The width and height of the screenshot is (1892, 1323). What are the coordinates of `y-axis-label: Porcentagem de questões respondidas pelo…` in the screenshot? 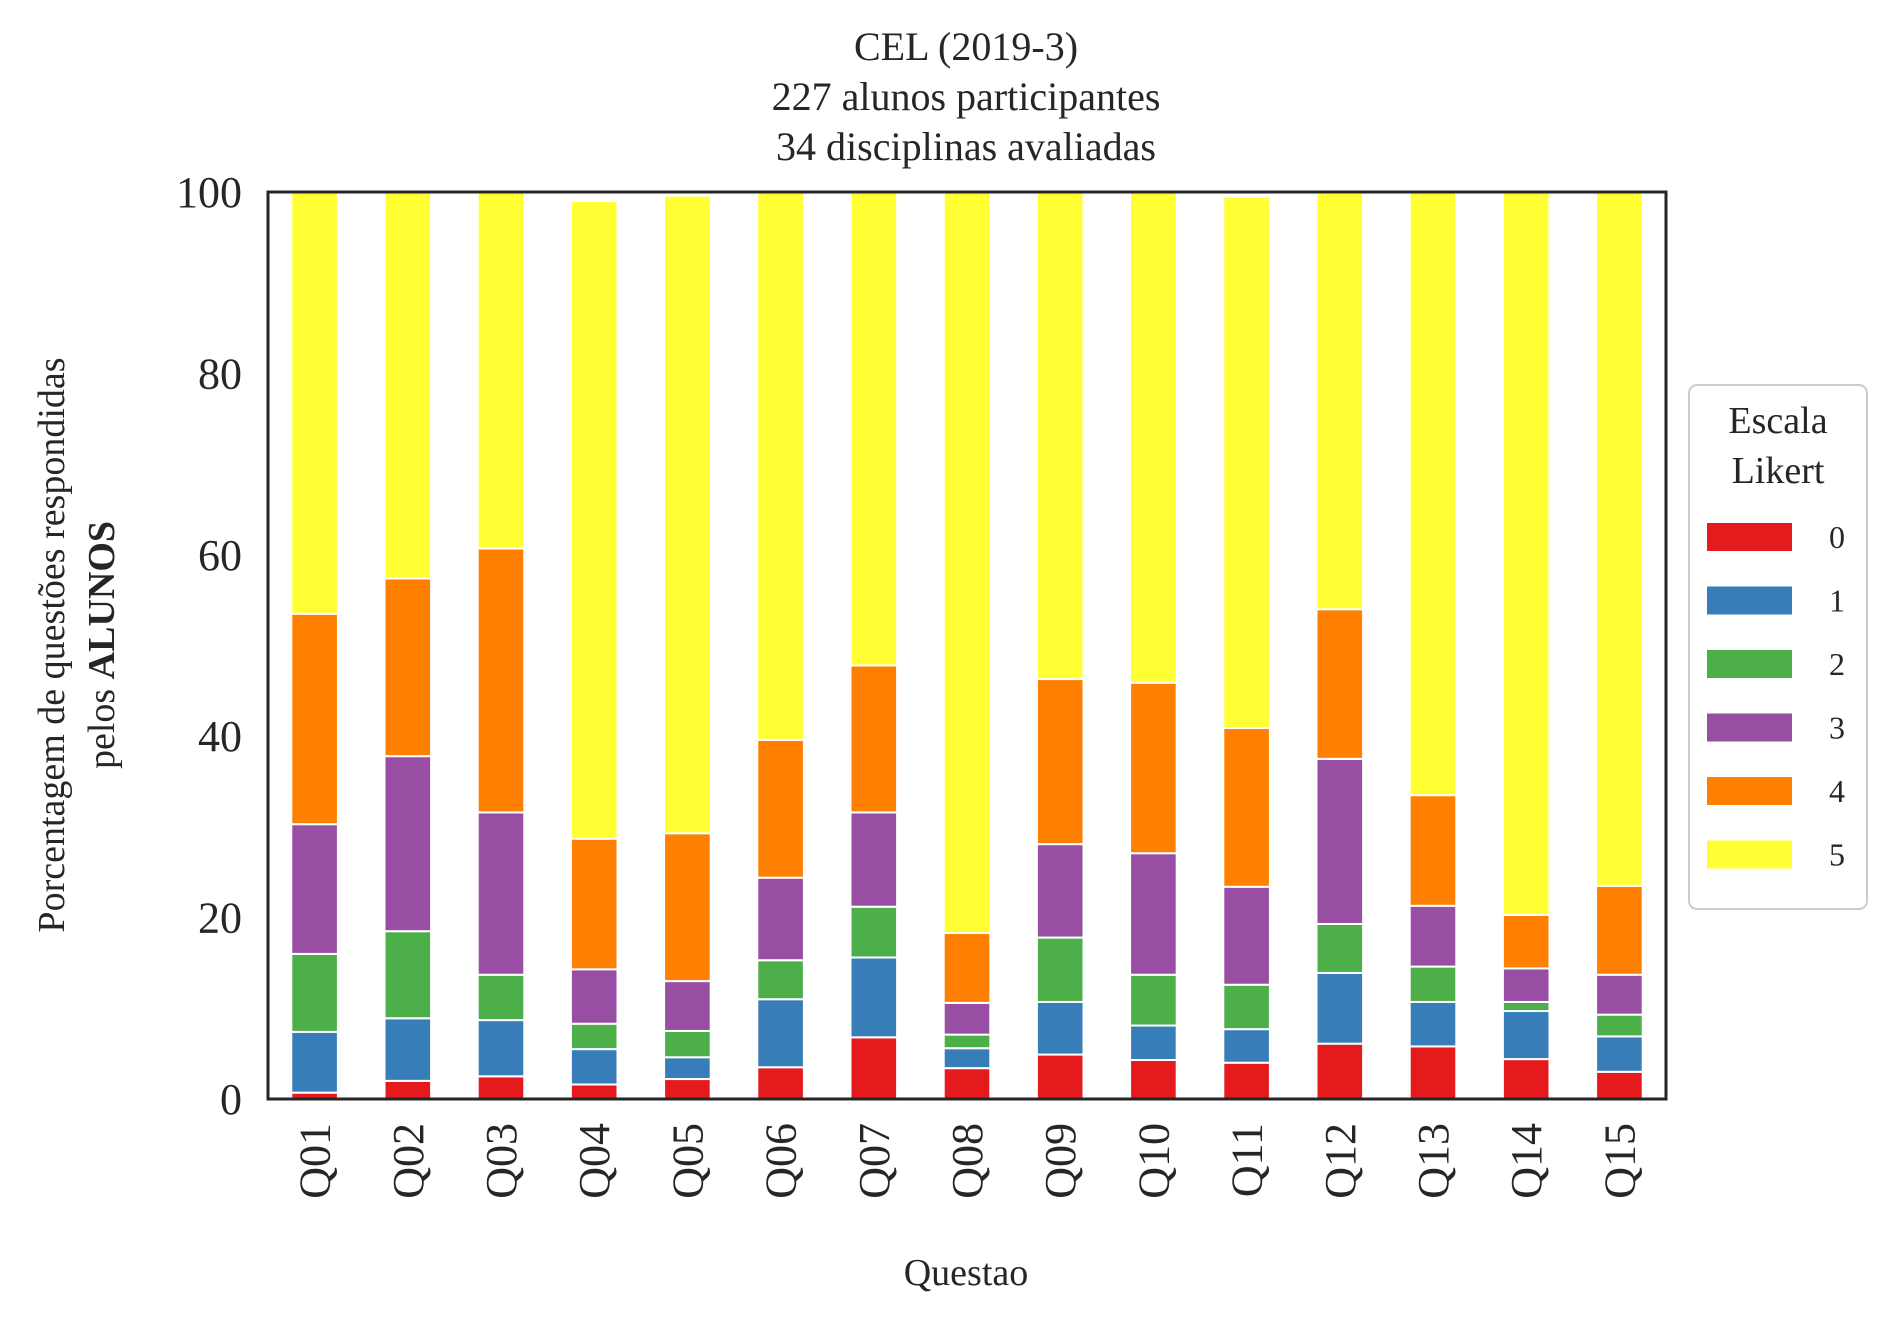 It's located at (77, 644).